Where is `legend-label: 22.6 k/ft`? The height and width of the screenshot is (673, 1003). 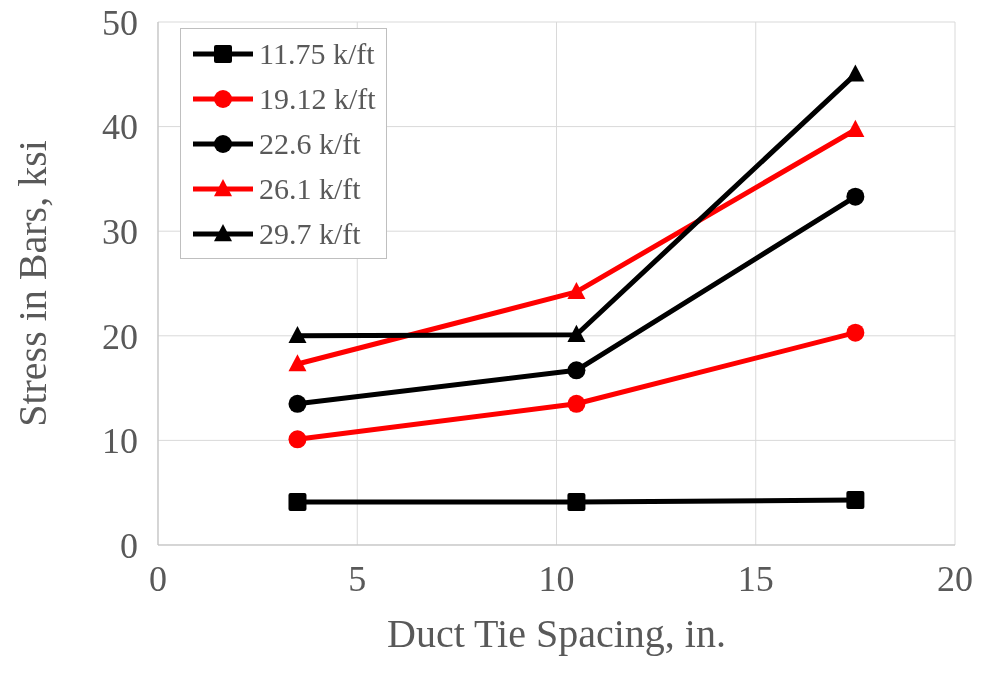
legend-label: 22.6 k/ft is located at coordinates (310, 143).